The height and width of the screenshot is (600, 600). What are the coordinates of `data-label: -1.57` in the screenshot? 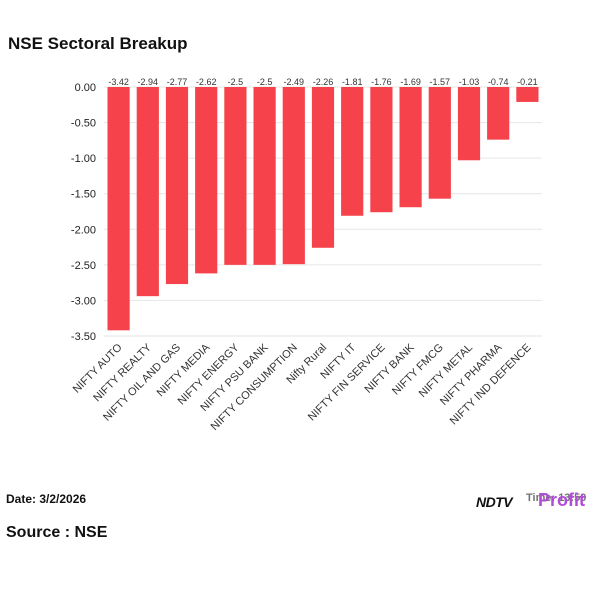 It's located at (440, 82).